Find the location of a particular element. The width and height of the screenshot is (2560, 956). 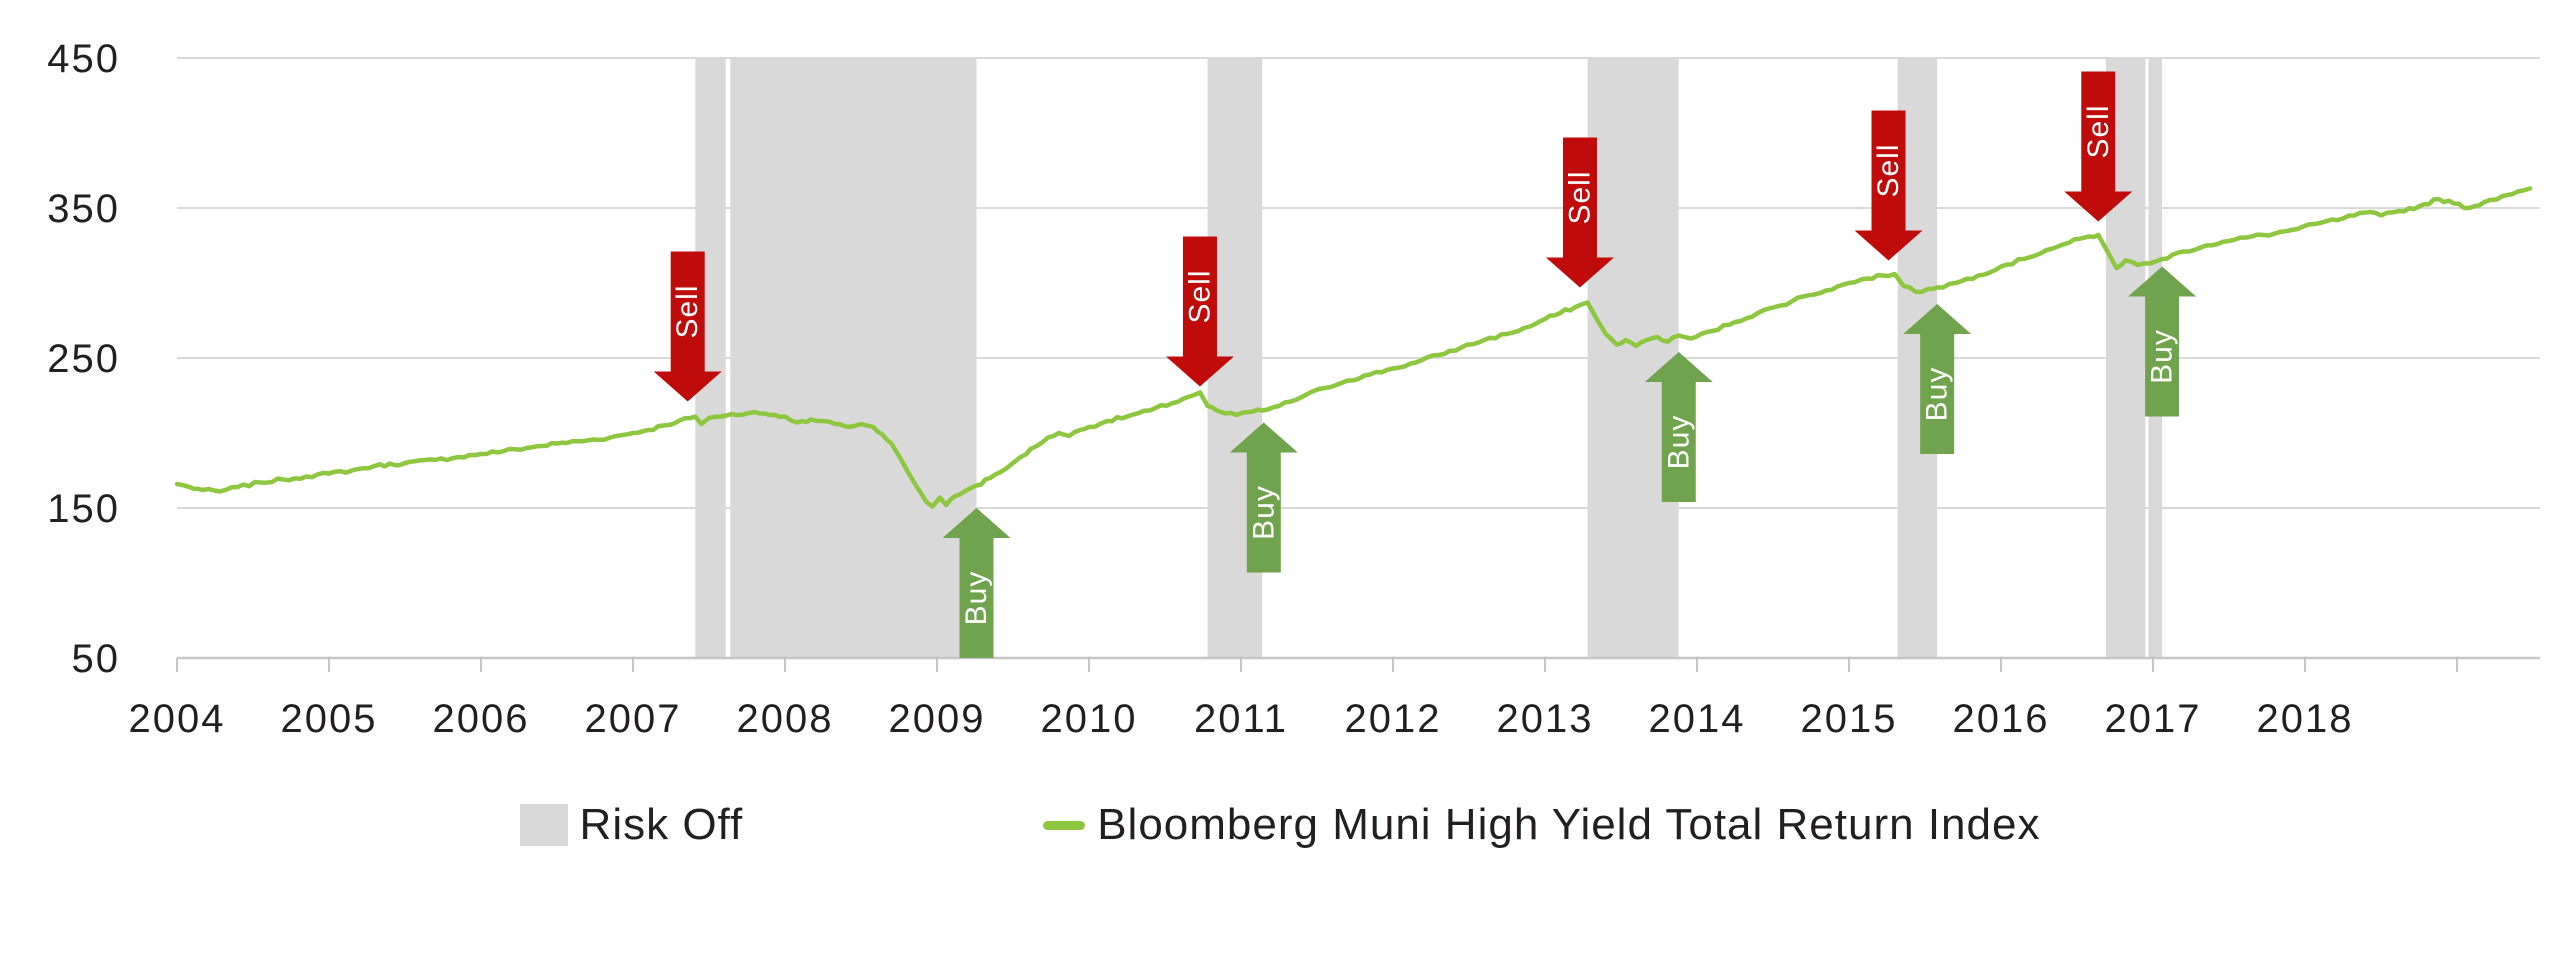

x-axis-label-2015: 2015 is located at coordinates (1849, 719).